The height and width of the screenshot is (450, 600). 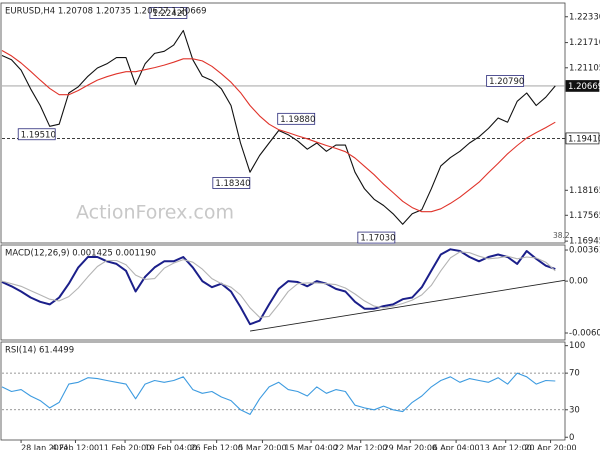 What do you see at coordinates (584, 68) in the screenshot?
I see `y-tick-label: 1.21105` at bounding box center [584, 68].